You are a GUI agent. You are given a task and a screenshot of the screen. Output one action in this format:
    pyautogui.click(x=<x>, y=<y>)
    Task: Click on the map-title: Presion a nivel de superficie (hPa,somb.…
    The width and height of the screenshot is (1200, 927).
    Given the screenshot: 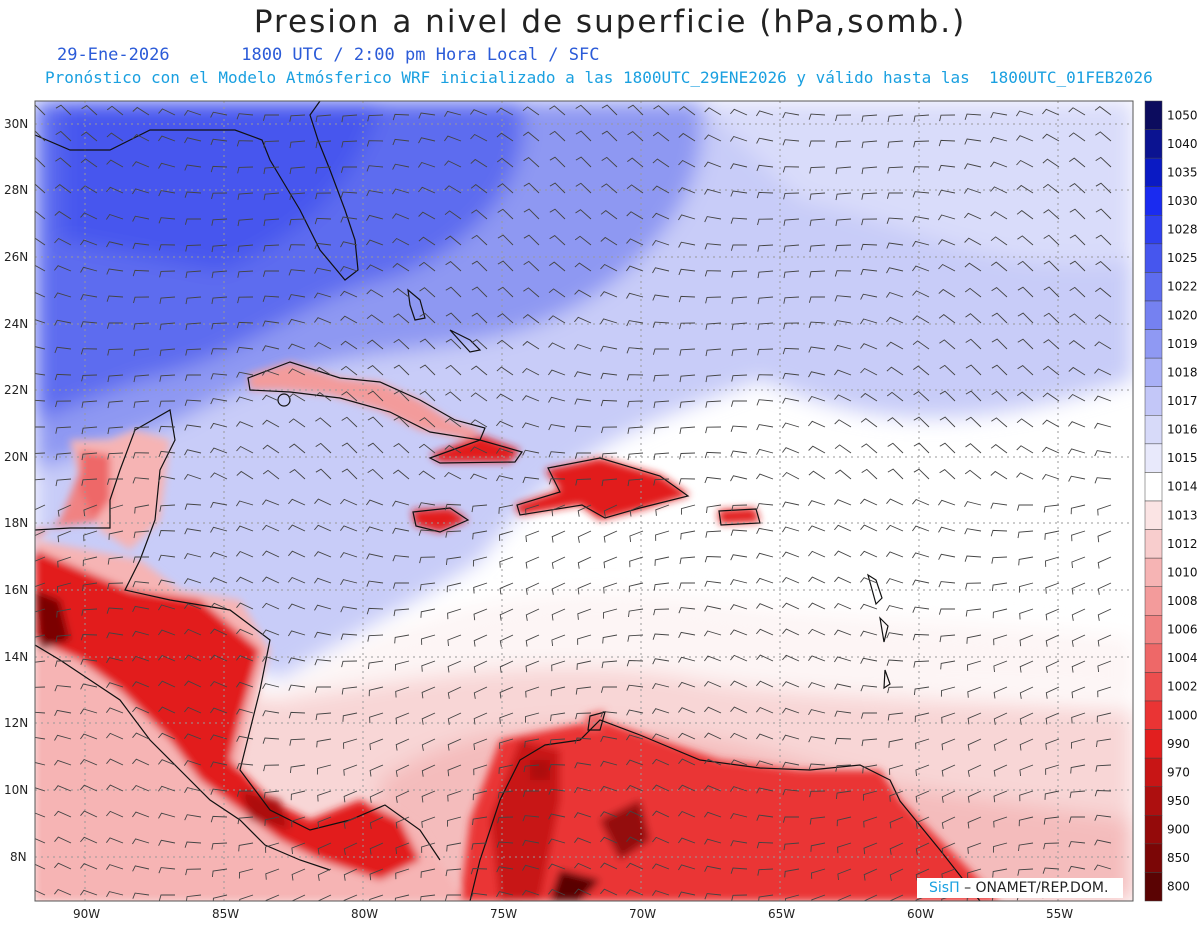 What is the action you would take?
    pyautogui.click(x=610, y=22)
    